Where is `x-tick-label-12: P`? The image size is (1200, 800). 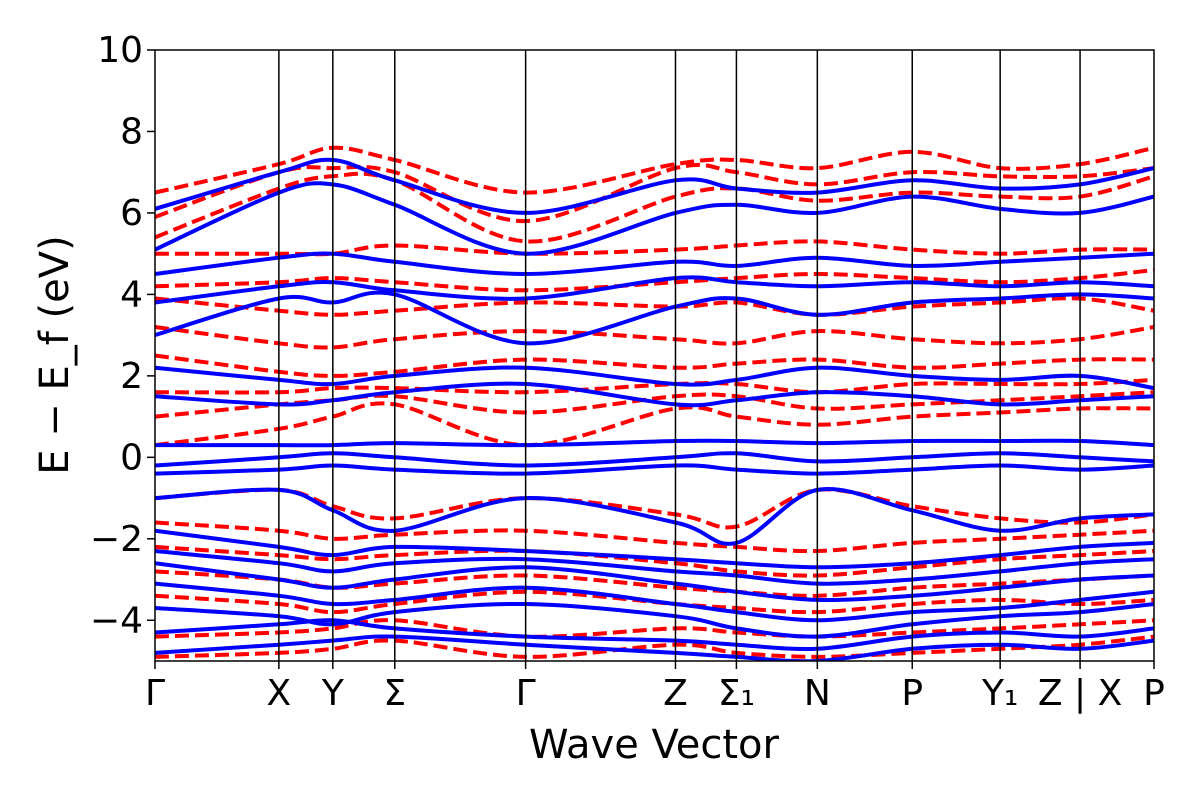 x-tick-label-12: P is located at coordinates (1154, 693).